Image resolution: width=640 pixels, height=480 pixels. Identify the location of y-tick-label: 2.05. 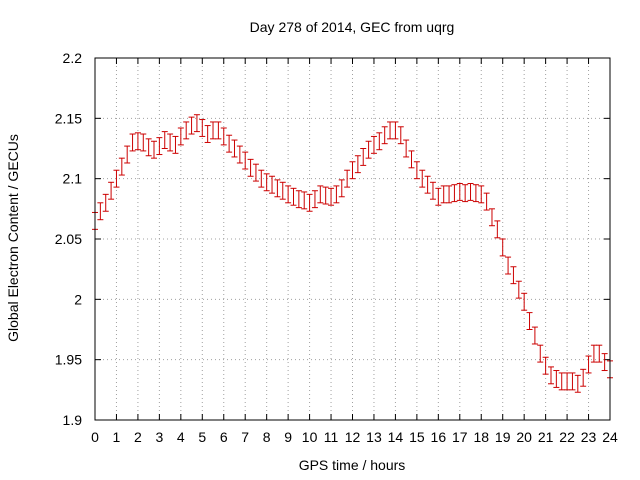
(68, 239).